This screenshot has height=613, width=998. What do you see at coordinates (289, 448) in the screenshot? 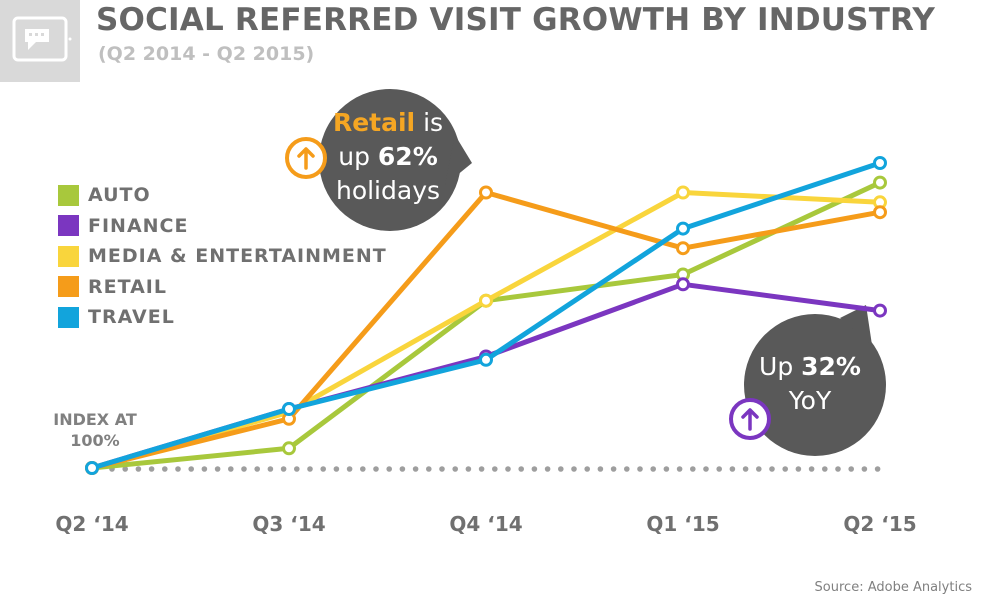
I see `data-point-auto` at bounding box center [289, 448].